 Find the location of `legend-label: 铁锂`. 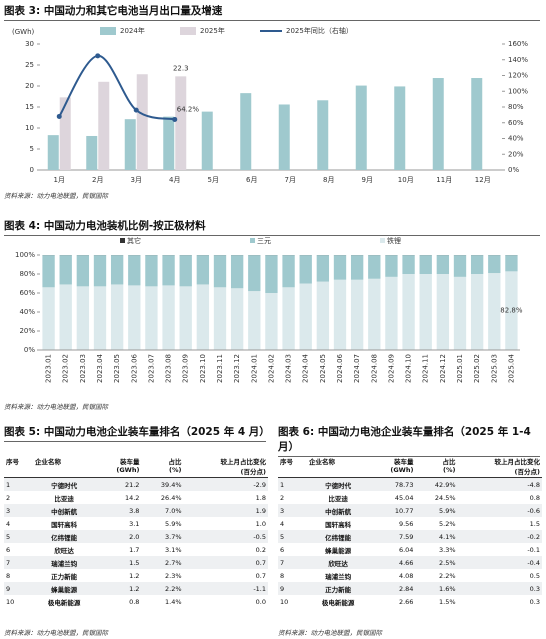

legend-label: 铁锂 is located at coordinates (394, 240).